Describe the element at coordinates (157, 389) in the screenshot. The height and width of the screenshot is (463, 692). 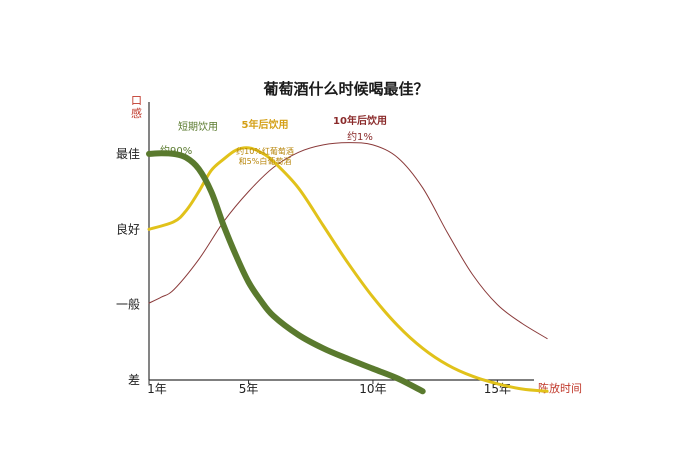
I see `x-tick-label: 1年` at that location.